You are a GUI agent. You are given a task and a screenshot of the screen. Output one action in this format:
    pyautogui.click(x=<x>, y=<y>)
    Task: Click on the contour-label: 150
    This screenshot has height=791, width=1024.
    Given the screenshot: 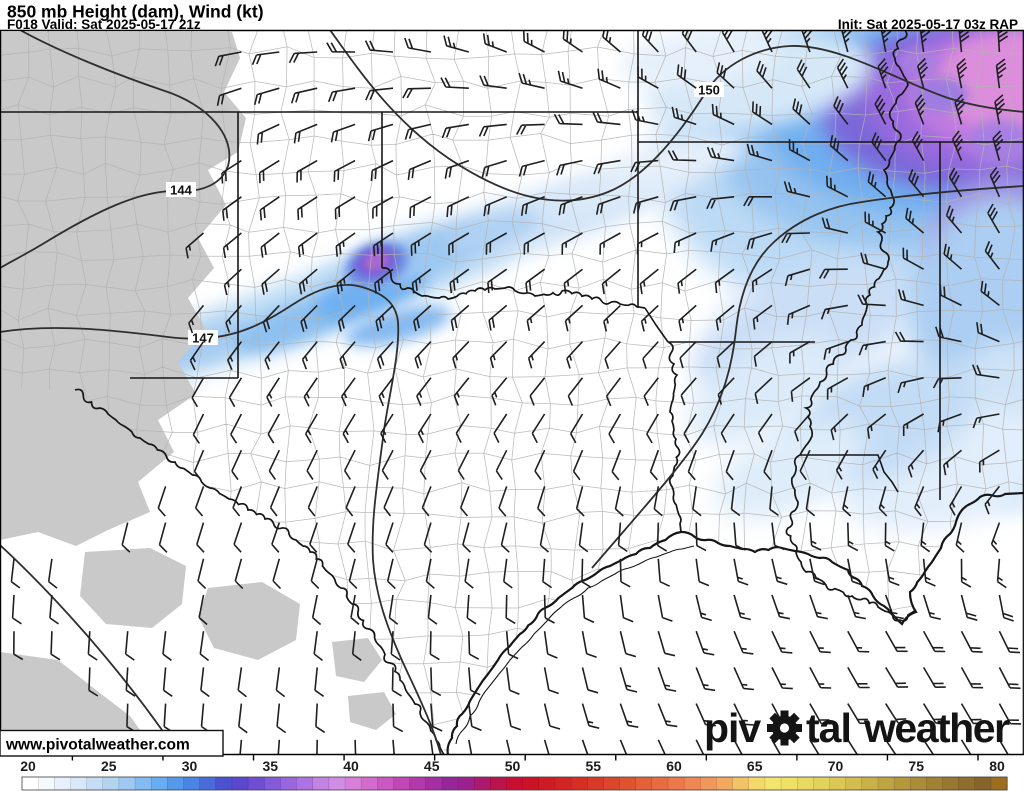 What is the action you would take?
    pyautogui.click(x=709, y=90)
    